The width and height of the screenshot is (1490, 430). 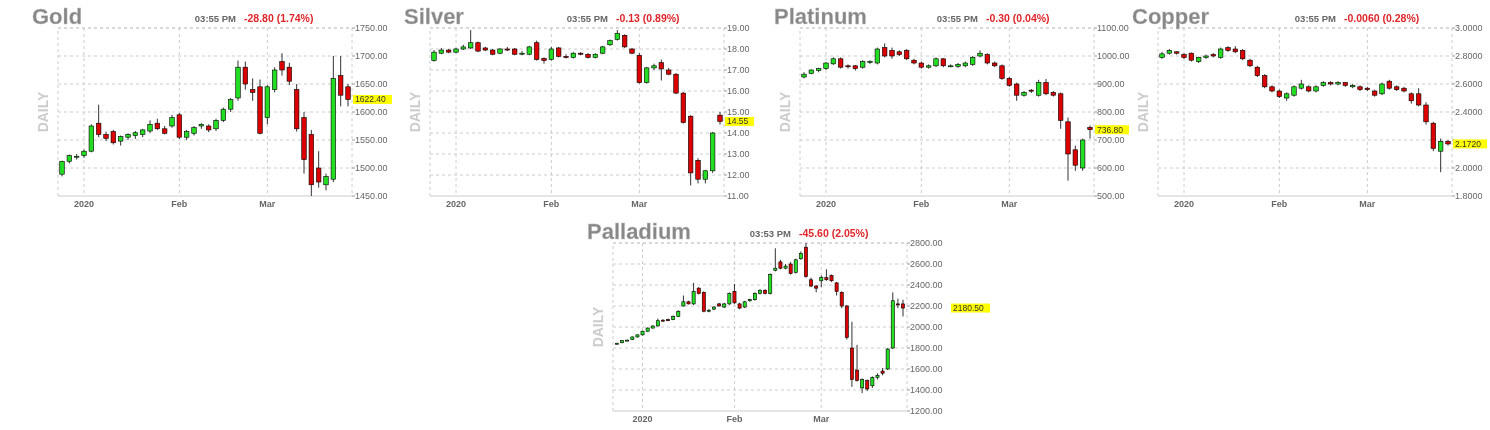 I want to click on y-tick-label: 2.6000, so click(x=1469, y=84).